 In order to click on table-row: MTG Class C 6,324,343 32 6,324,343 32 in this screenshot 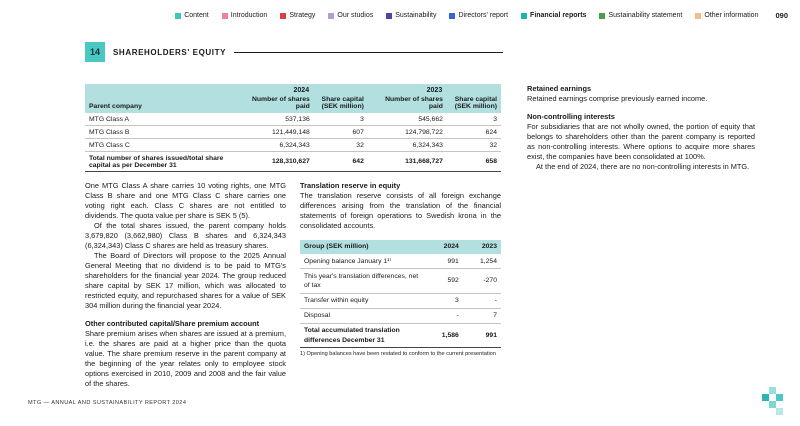, I will do `click(293, 145)`.